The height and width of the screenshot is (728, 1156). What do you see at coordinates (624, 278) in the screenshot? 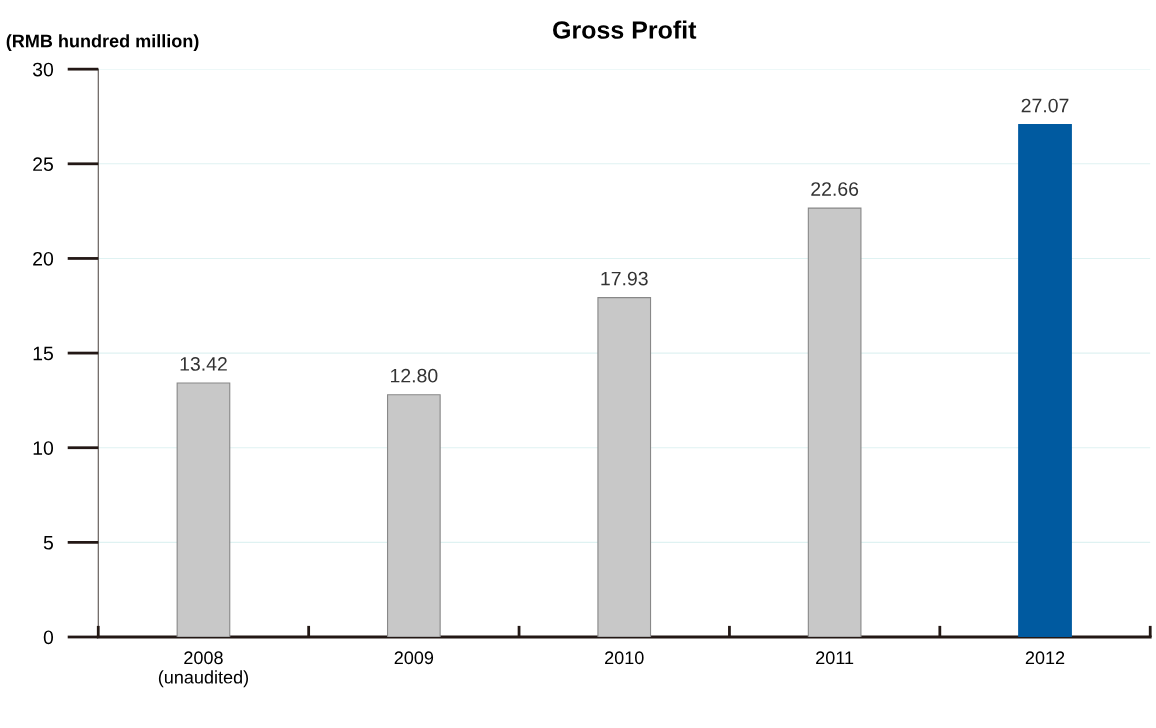
I see `data-label: 17.93` at bounding box center [624, 278].